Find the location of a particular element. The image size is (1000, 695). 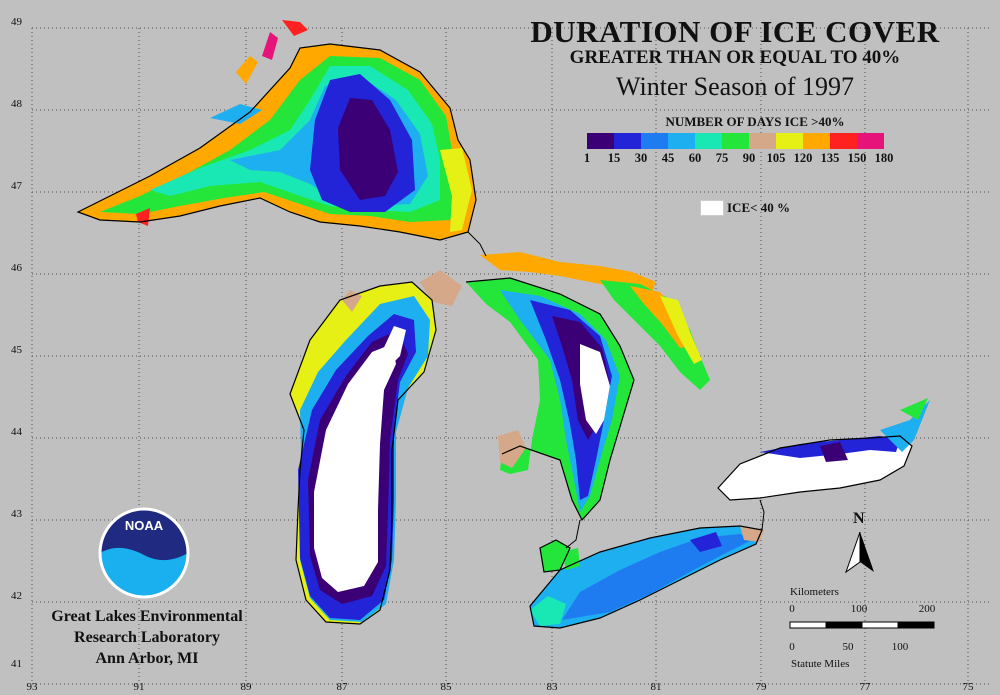

latitude-label: 47 is located at coordinates (16, 186).